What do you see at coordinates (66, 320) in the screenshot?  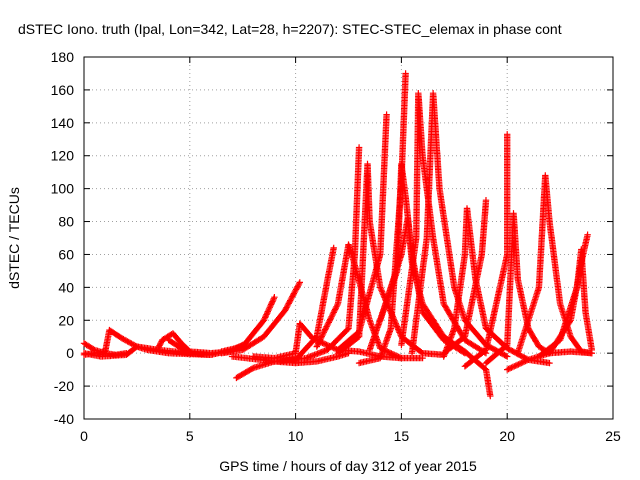 I see `y-tick-label: 20` at bounding box center [66, 320].